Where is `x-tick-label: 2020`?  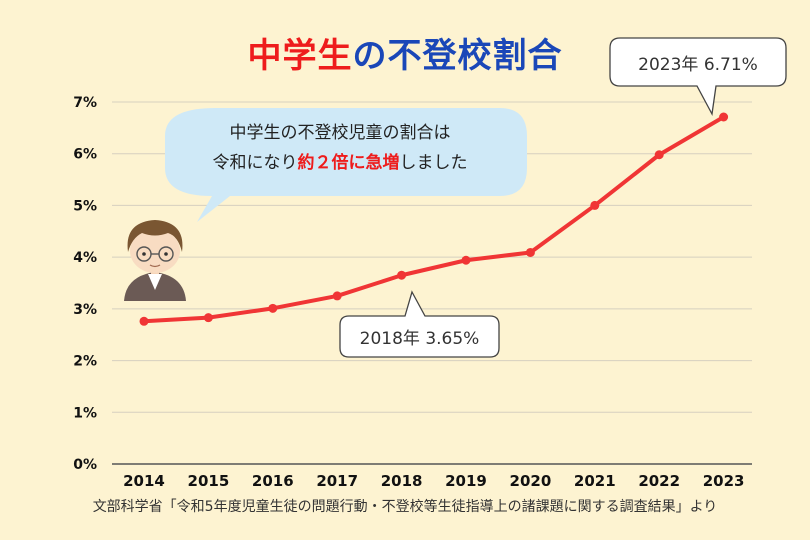
x-tick-label: 2020 is located at coordinates (531, 481).